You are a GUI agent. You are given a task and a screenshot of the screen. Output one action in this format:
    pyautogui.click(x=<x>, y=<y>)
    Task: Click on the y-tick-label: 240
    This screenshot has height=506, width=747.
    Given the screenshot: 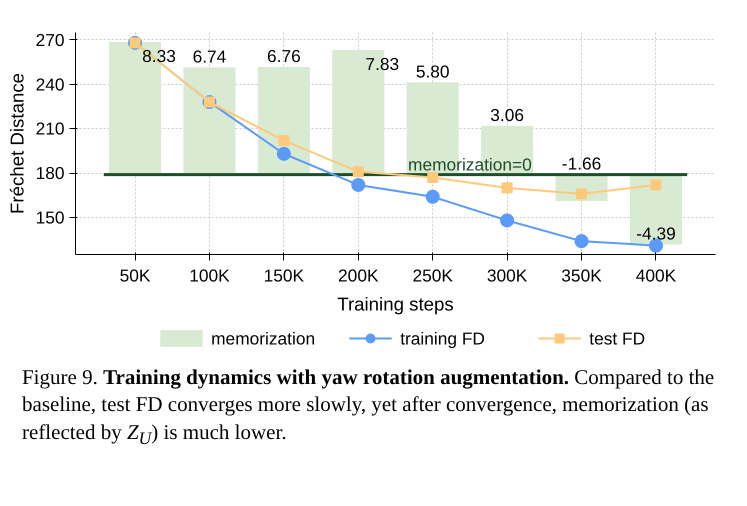 What is the action you would take?
    pyautogui.click(x=50, y=84)
    